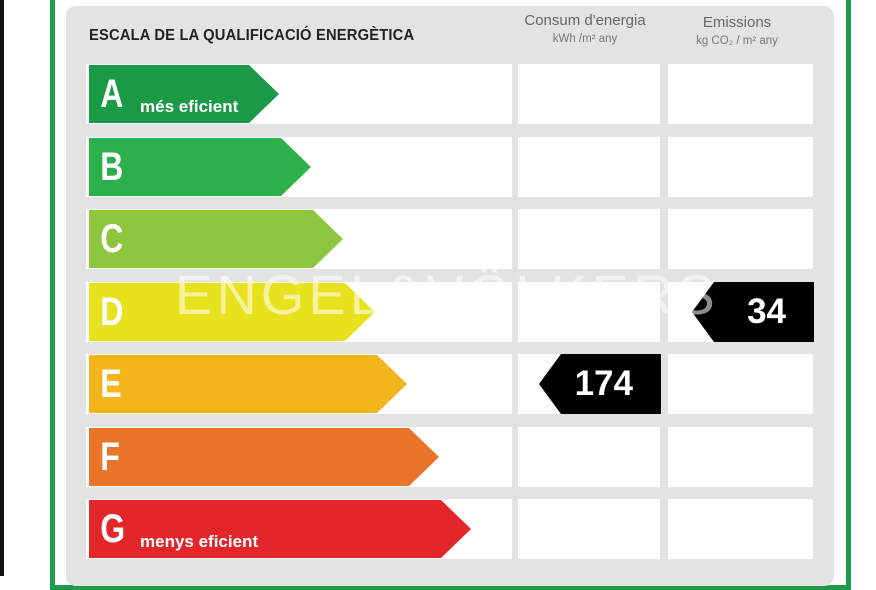 This screenshot has height=590, width=876. Describe the element at coordinates (753, 312) in the screenshot. I see `emissions-rating-marker: 34` at that location.